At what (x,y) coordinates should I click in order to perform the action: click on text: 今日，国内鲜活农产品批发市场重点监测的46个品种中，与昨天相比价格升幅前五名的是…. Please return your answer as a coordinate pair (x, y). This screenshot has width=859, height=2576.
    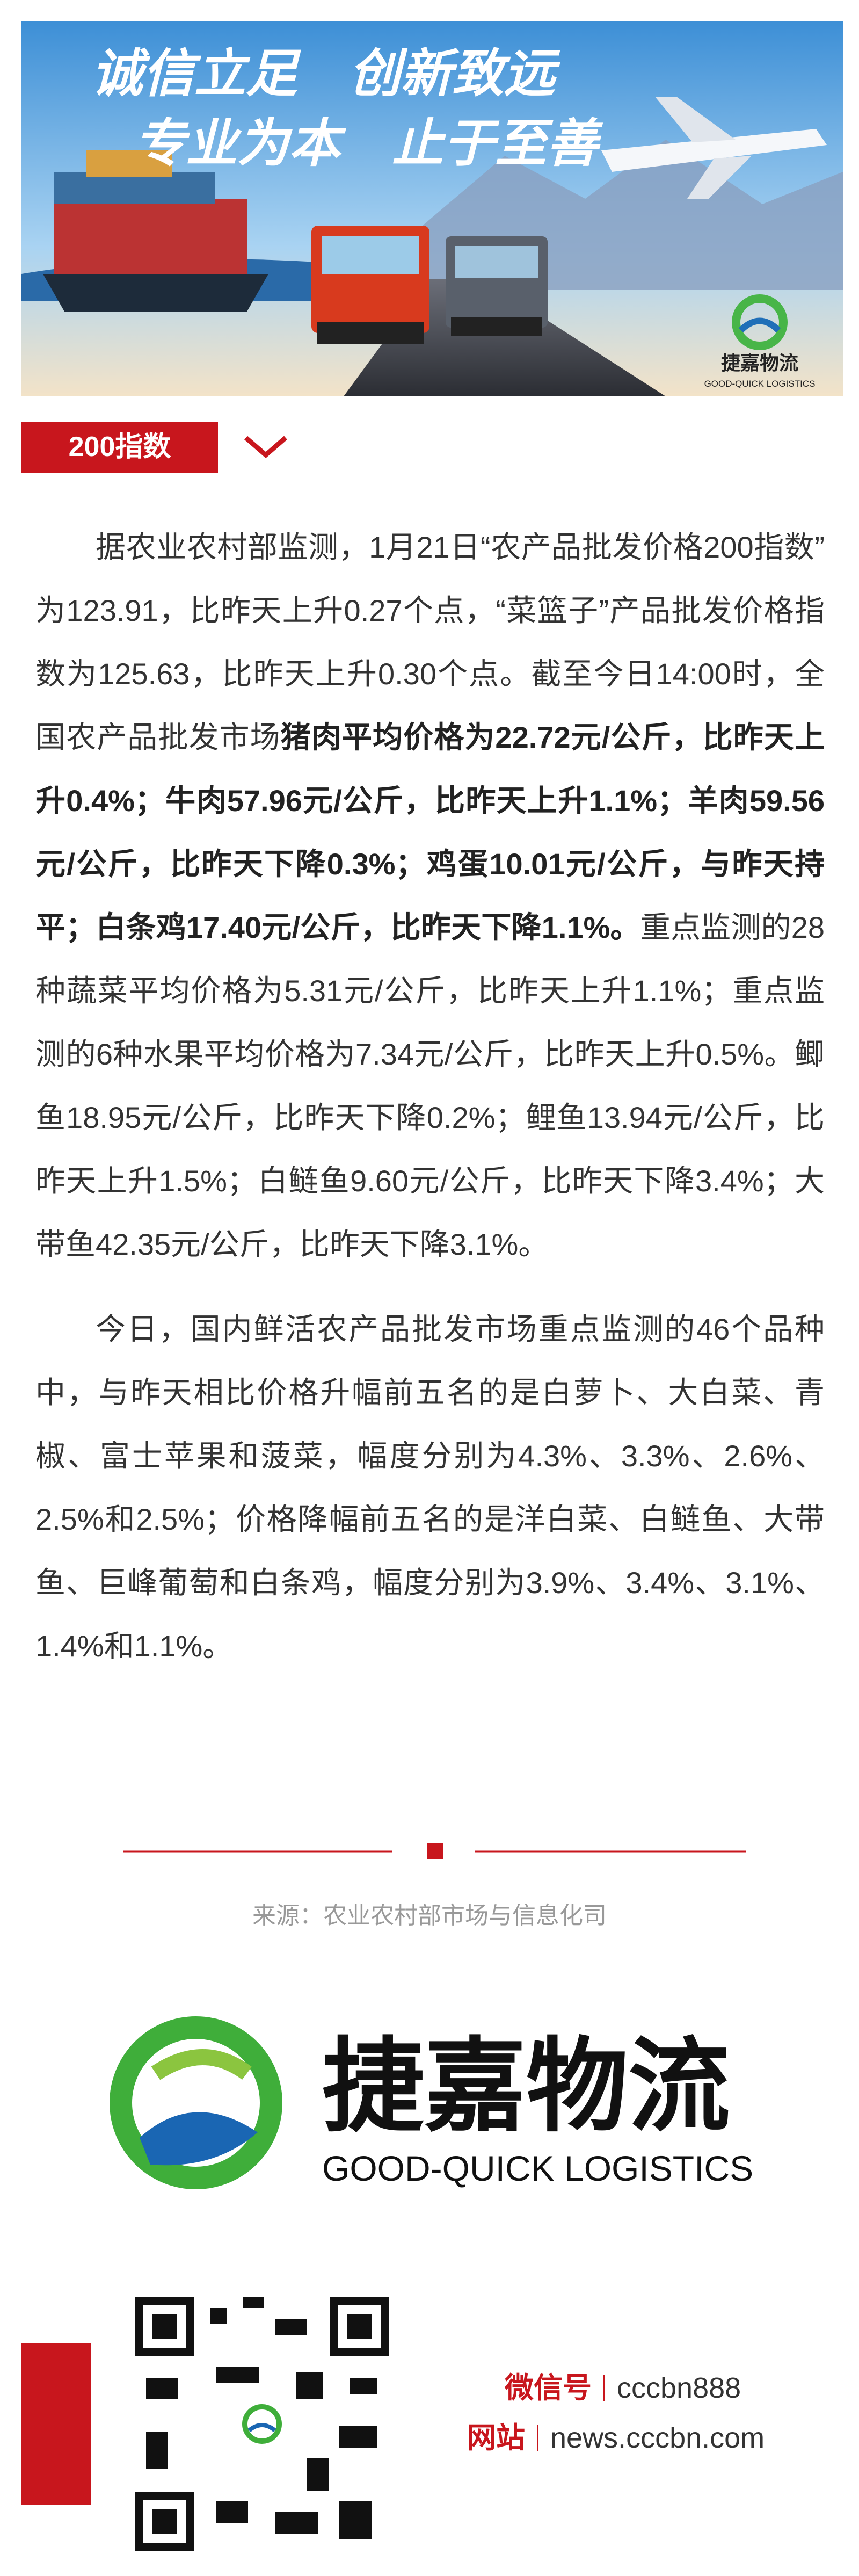
    Looking at the image, I should click on (430, 1487).